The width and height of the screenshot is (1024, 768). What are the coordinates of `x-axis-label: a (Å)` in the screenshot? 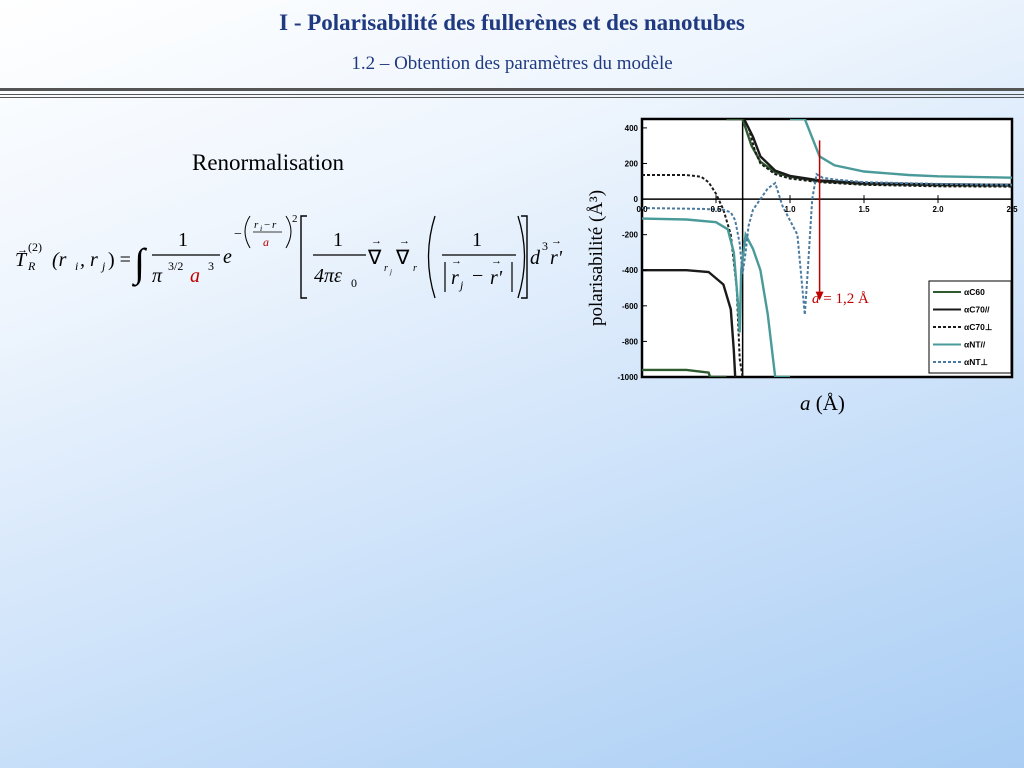 It's located at (822, 403).